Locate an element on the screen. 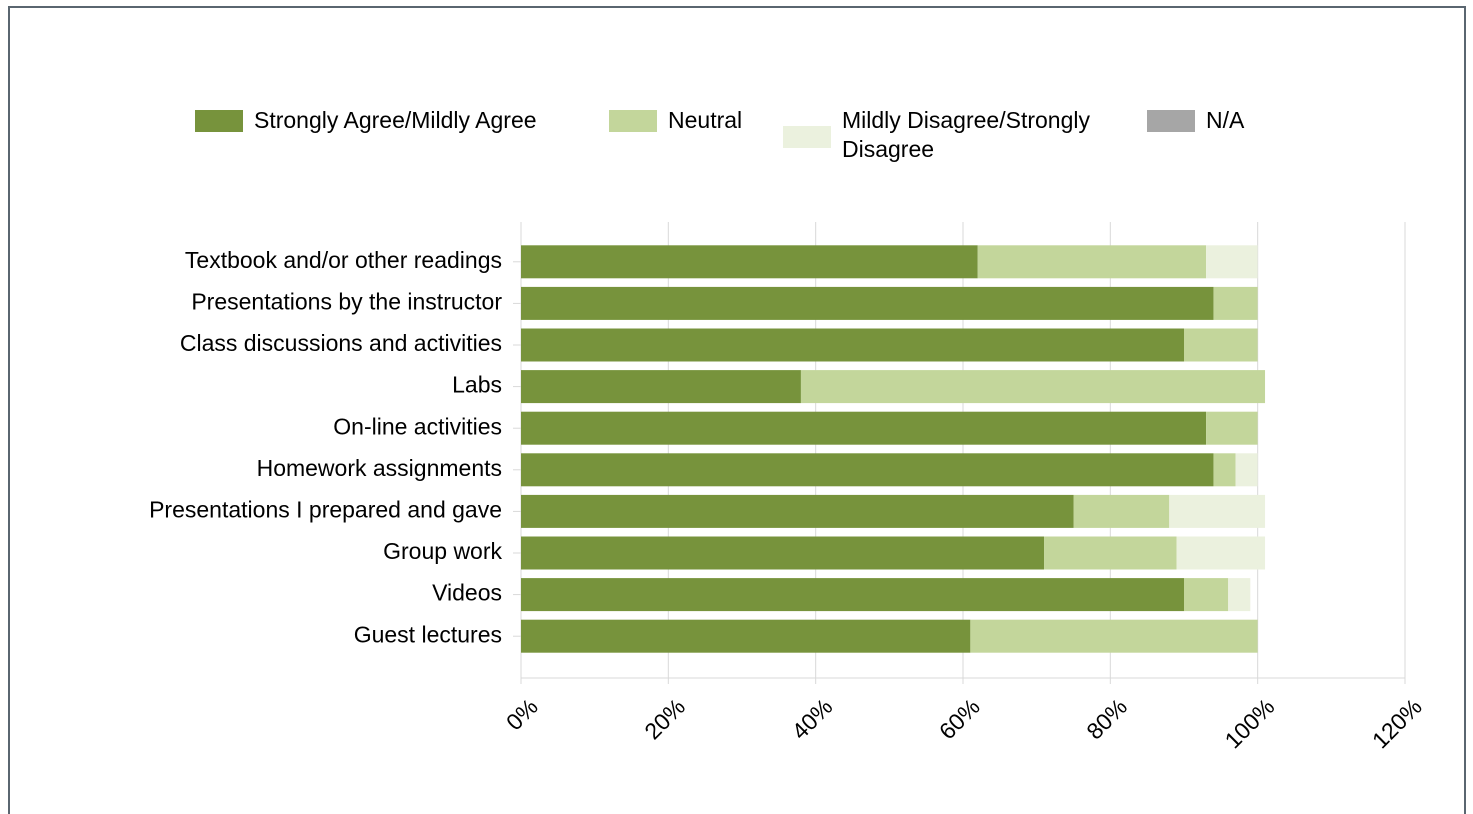 This screenshot has height=814, width=1473. x-tick: 60% is located at coordinates (959, 718).